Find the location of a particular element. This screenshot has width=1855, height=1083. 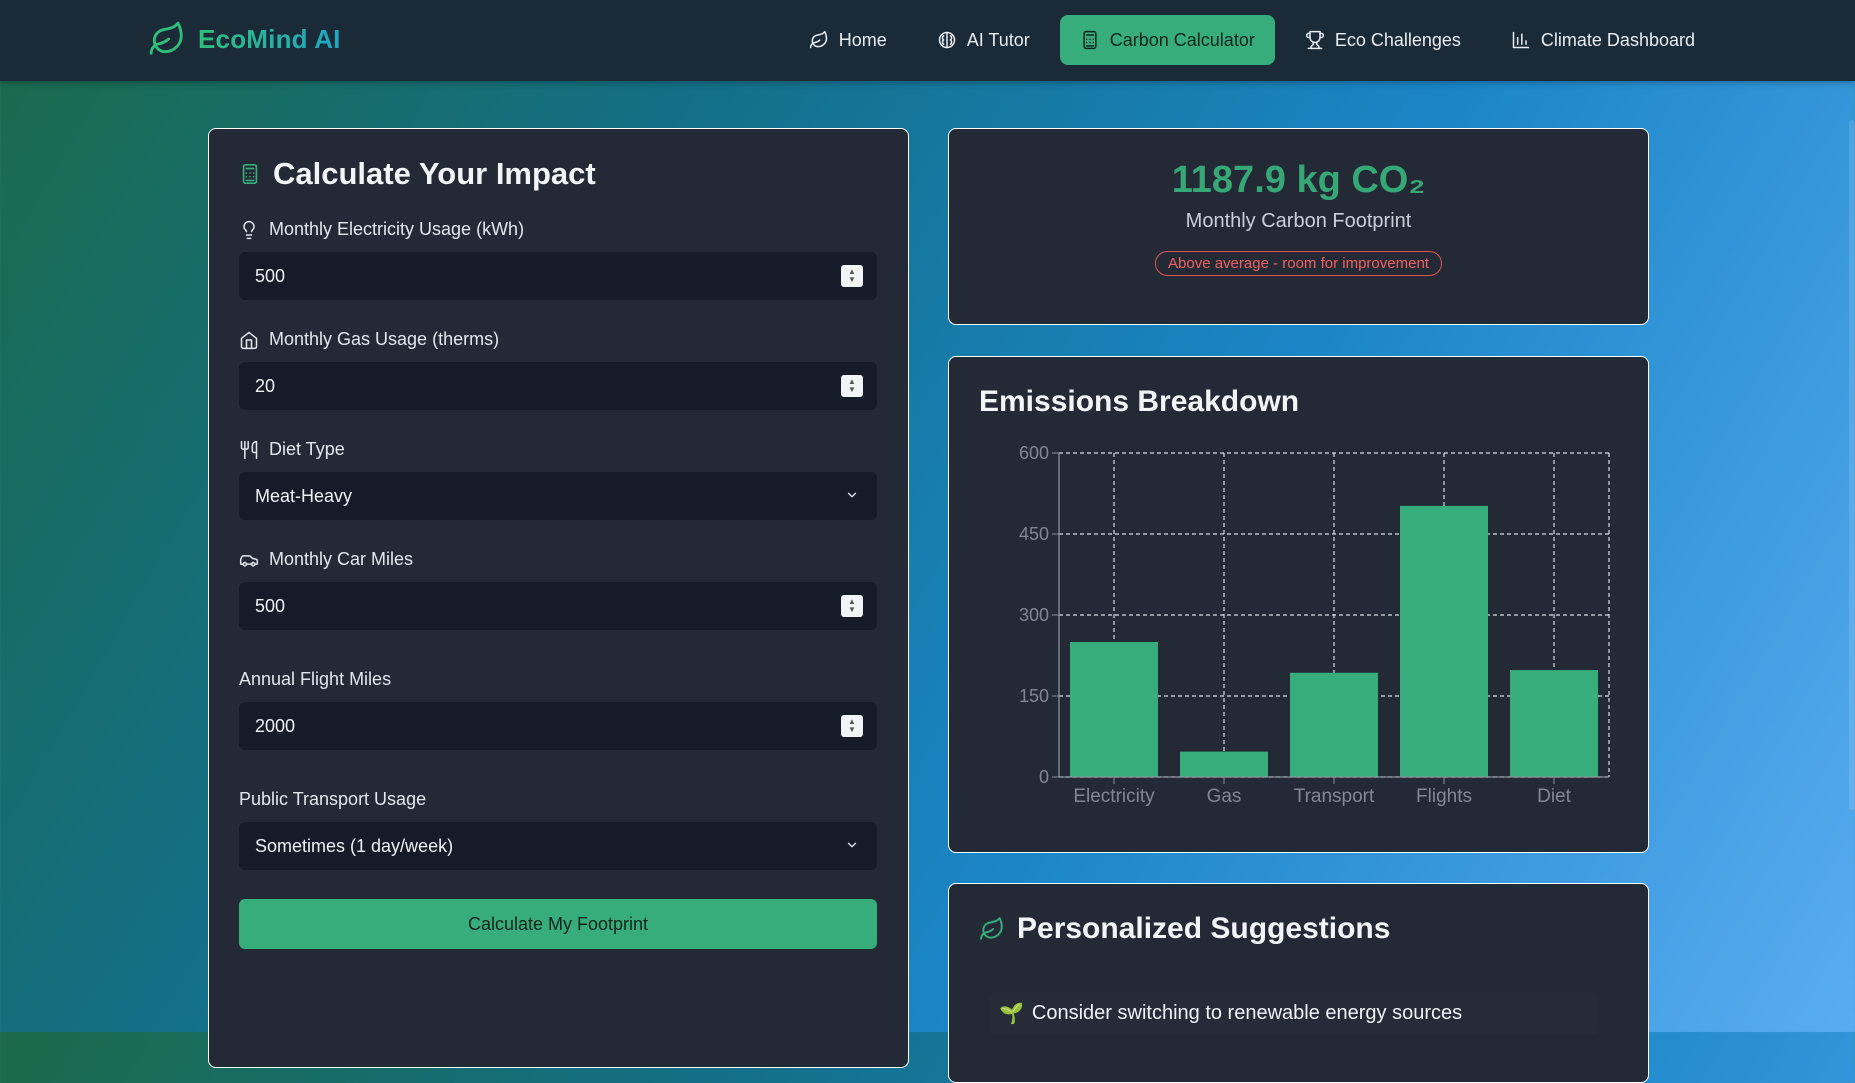

flight-field: Annual Flight Miles 2000 ▲ ▼ is located at coordinates (558, 709).